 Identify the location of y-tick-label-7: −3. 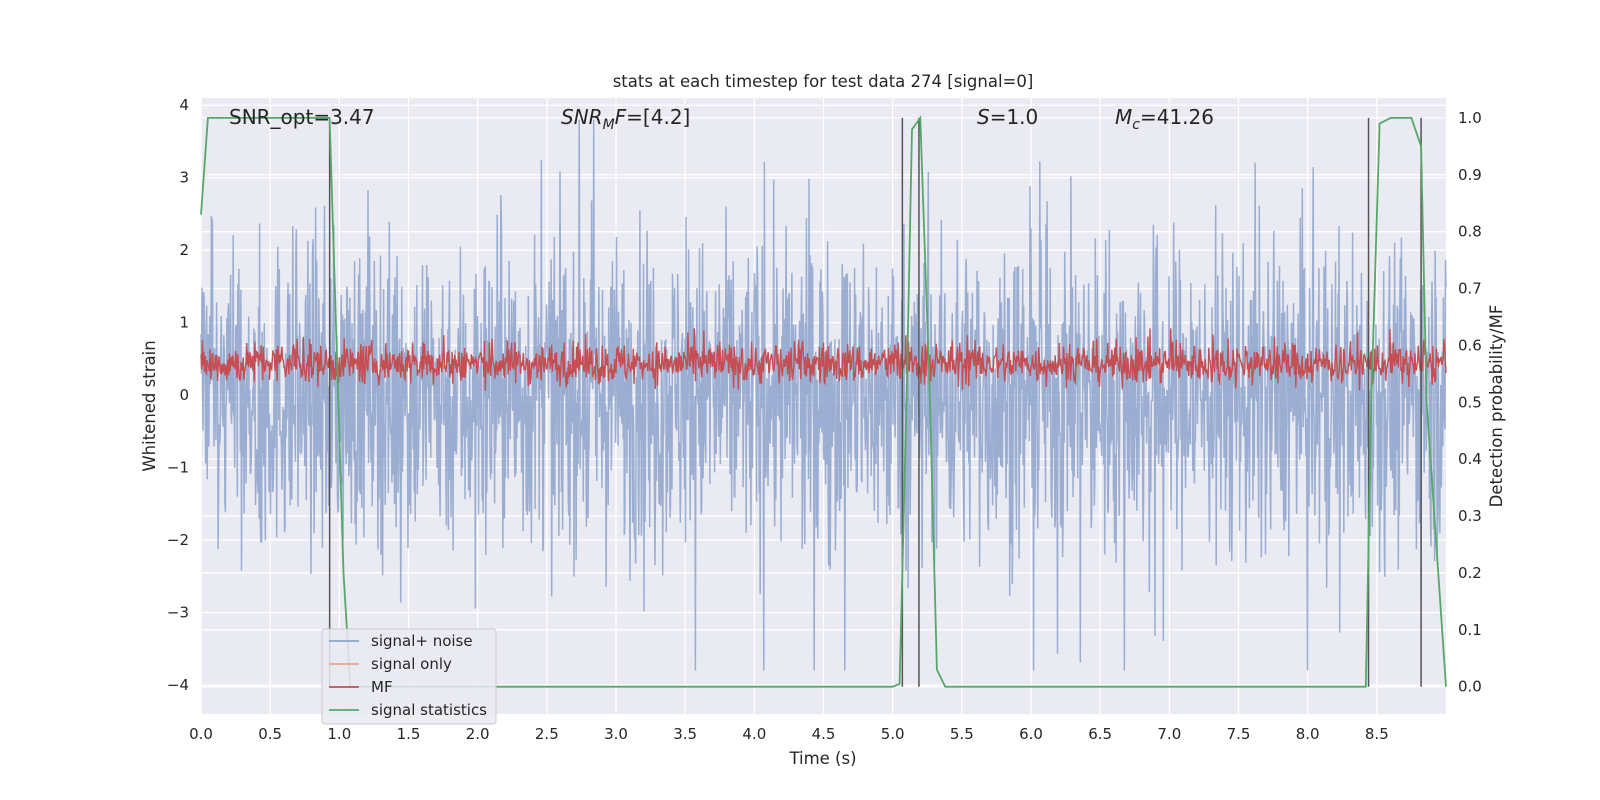
(178, 613).